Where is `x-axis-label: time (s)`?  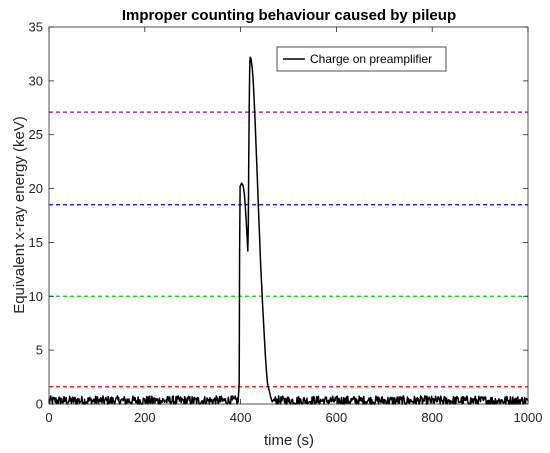
x-axis-label: time (s) is located at coordinates (289, 440).